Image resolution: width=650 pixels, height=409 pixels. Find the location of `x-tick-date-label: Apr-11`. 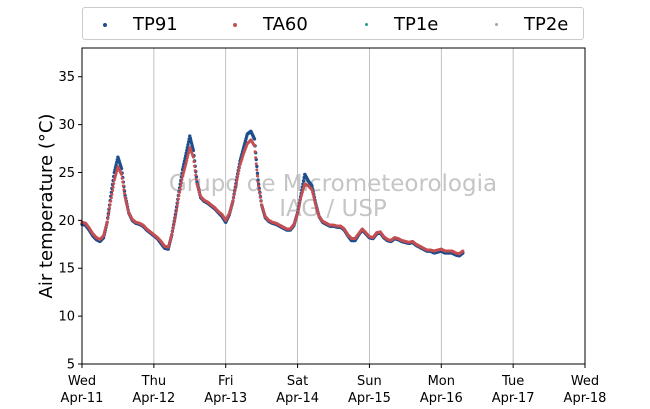

x-tick-date-label: Apr-11 is located at coordinates (82, 398).